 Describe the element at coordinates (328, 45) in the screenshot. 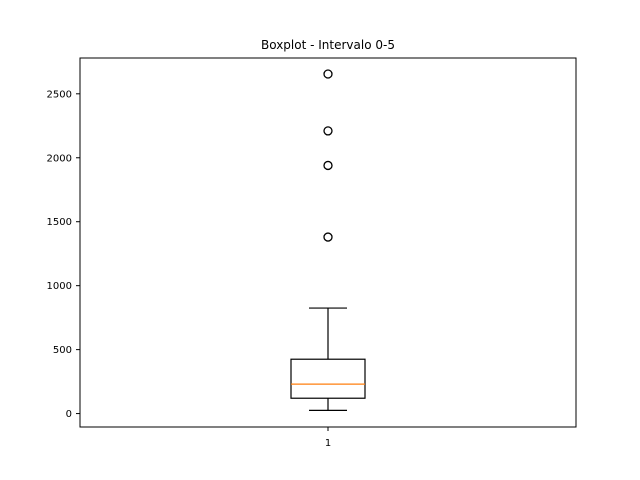

I see `chart-title: Boxplot - Intervalo 0-5` at that location.